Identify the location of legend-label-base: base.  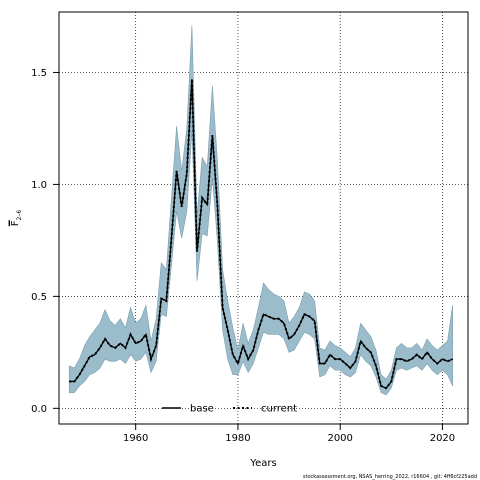
(202, 409).